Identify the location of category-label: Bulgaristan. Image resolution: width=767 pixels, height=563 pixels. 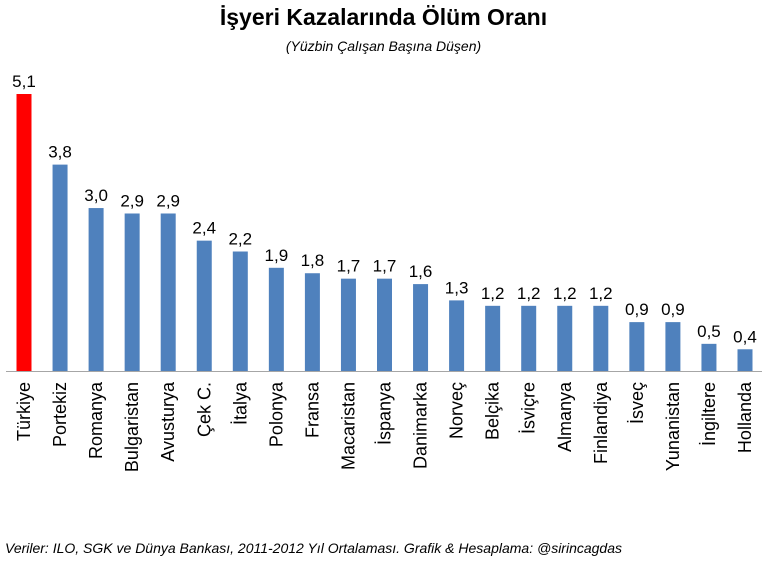
(132, 427).